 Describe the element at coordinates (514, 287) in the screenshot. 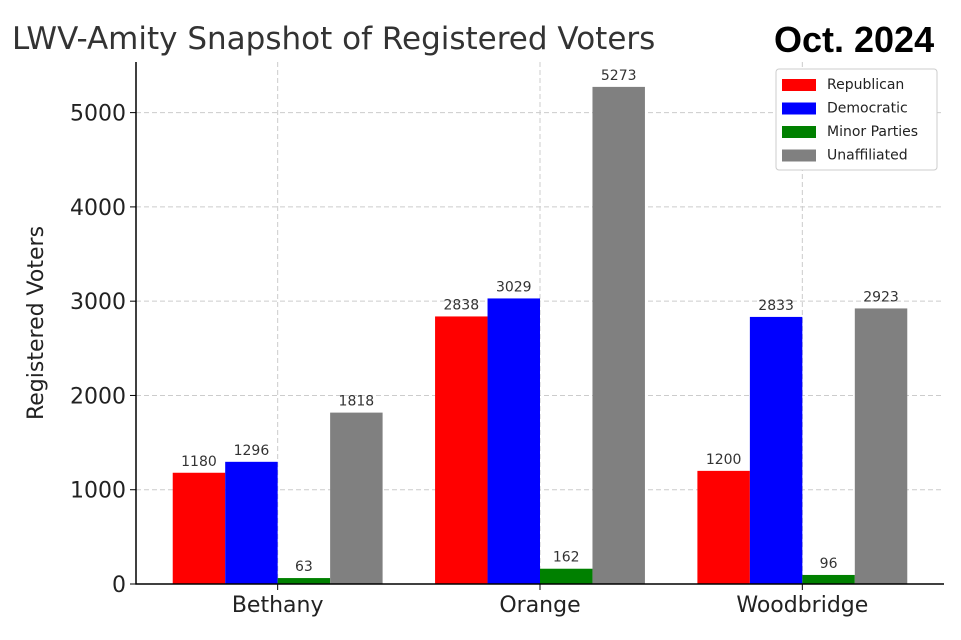

I see `data-label: 3029` at that location.